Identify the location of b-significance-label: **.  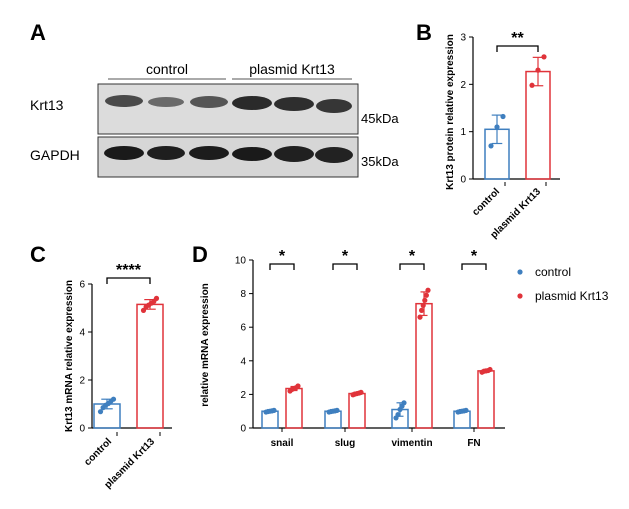
(517, 38).